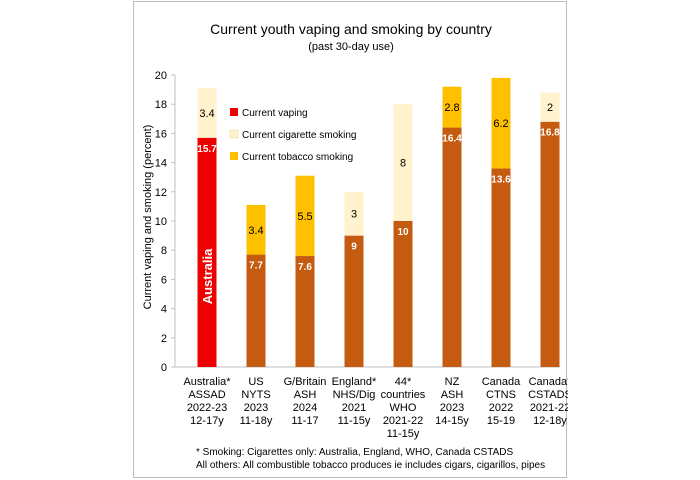 This screenshot has width=700, height=480. Describe the element at coordinates (550, 421) in the screenshot. I see `x-category-label: 12-18y` at that location.